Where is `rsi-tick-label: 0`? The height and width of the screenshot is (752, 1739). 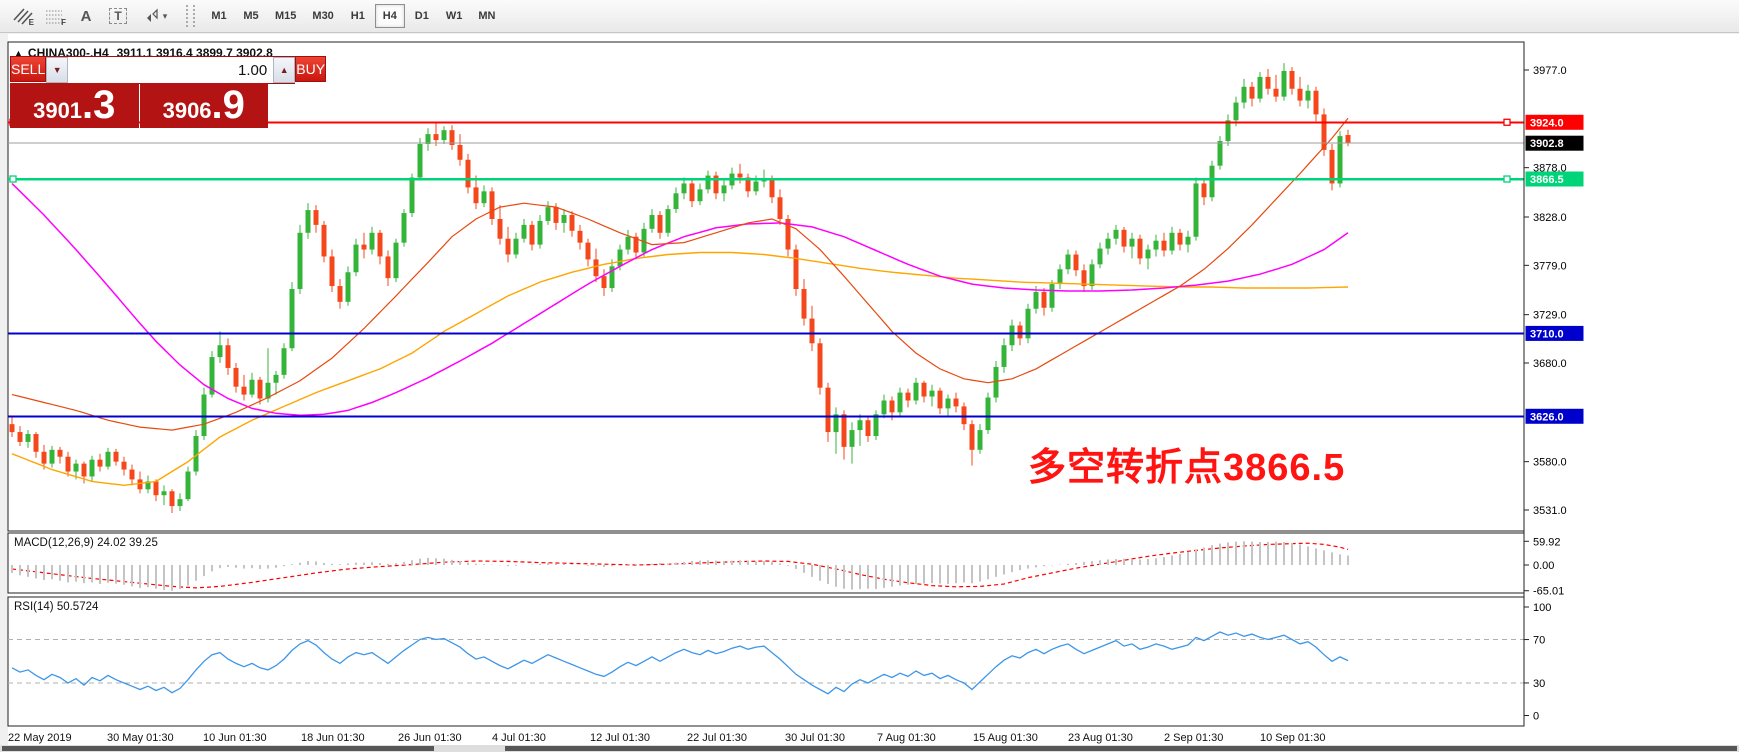 rsi-tick-label: 0 is located at coordinates (1536, 717).